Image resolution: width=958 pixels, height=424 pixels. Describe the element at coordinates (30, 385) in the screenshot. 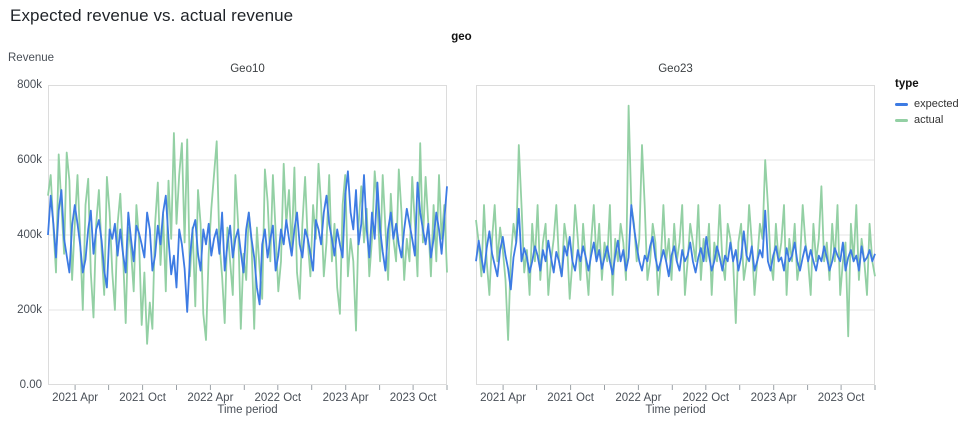

I see `y-axis-tick-label: 0.00` at that location.